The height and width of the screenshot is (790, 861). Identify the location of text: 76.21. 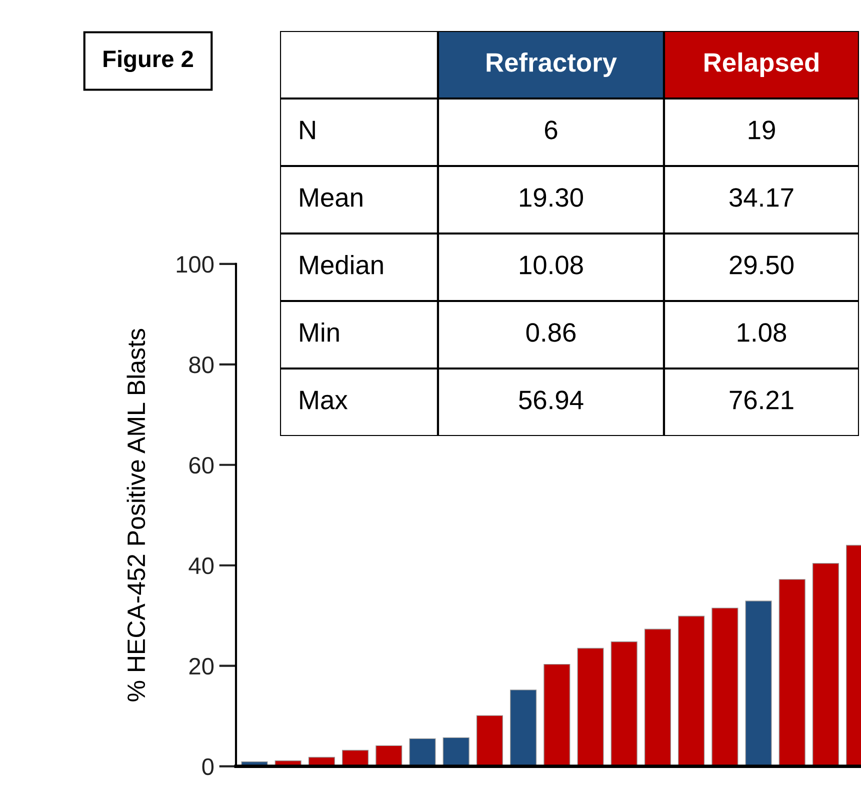
(762, 400).